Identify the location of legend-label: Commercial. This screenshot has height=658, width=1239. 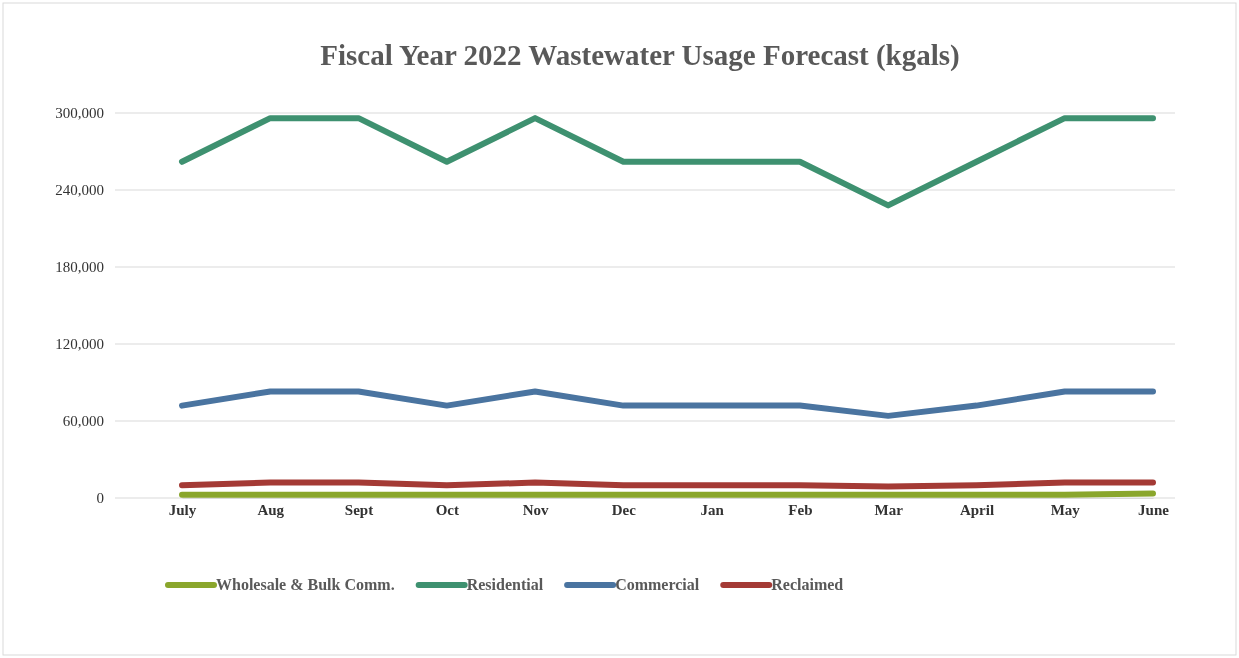
(657, 584).